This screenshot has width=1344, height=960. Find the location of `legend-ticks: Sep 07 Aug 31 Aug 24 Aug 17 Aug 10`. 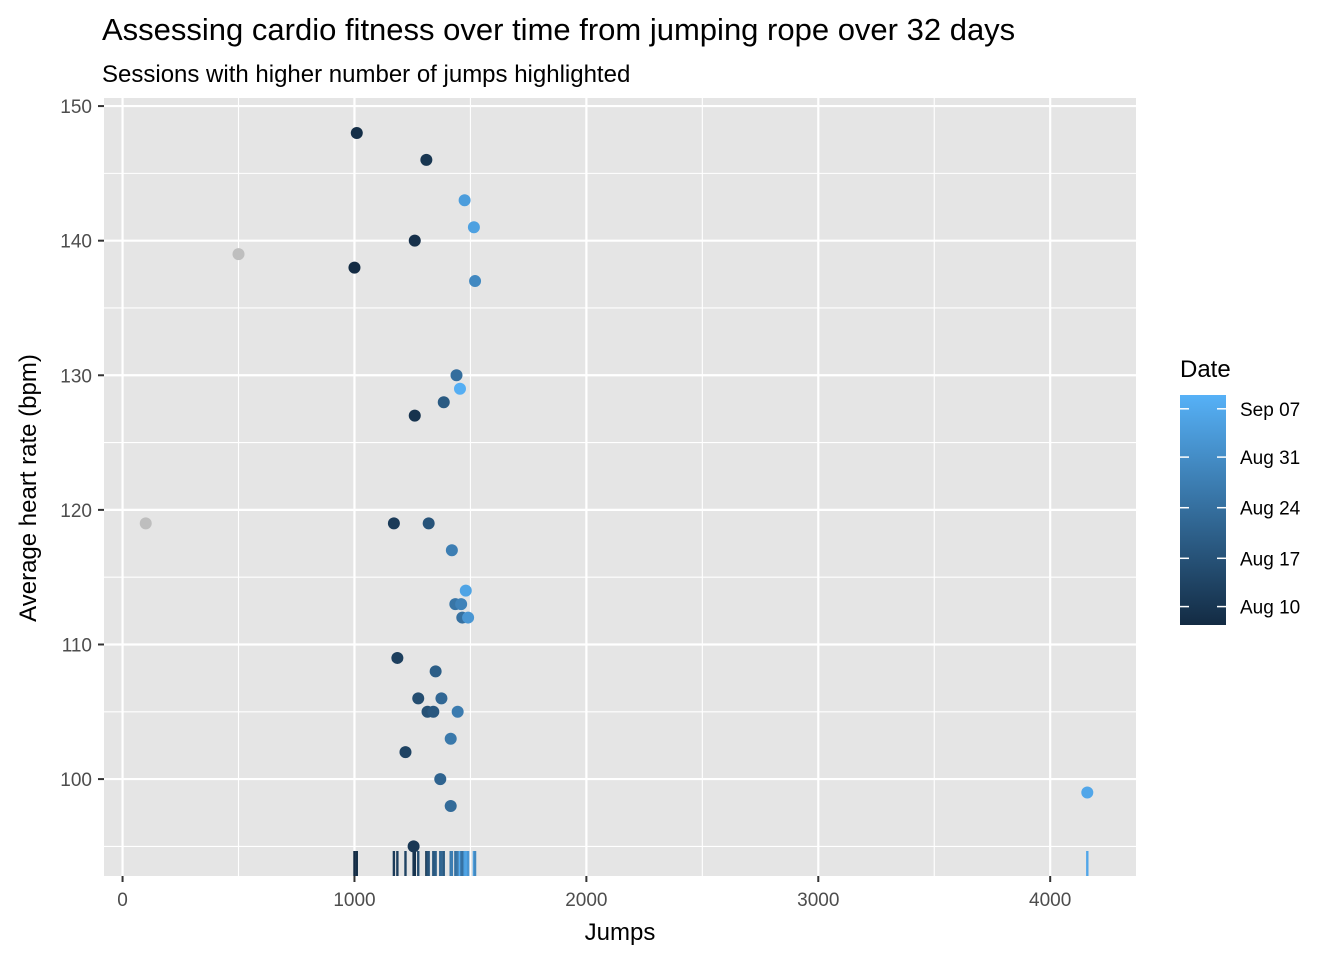

legend-ticks: Sep 07 Aug 31 Aug 24 Aug 17 Aug 10 is located at coordinates (1240, 509).